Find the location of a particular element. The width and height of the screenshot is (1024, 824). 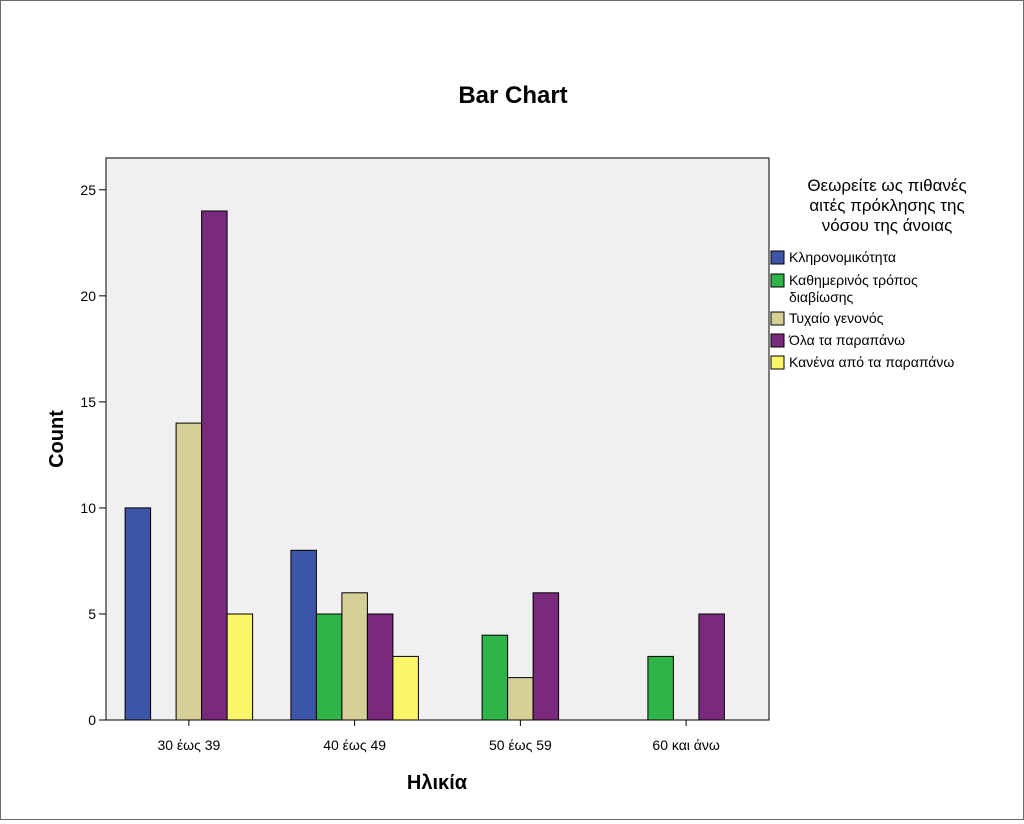

x-tick-label: 50 έως 59 is located at coordinates (520, 745).